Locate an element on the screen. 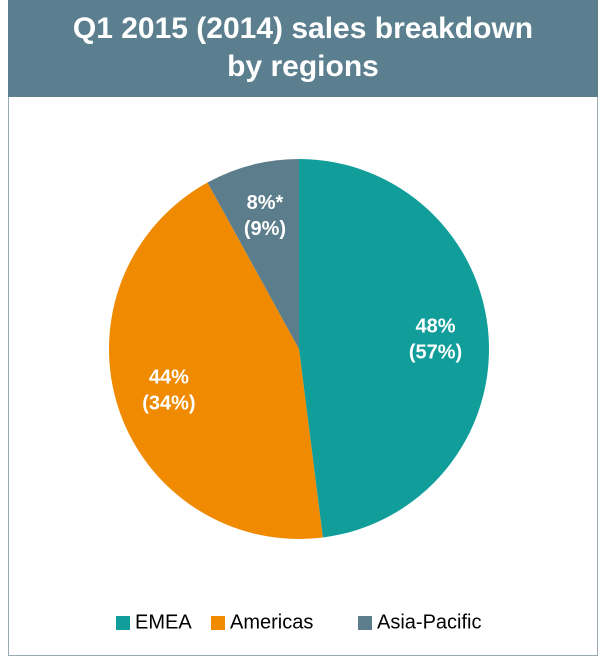 This screenshot has width=601, height=658. legend-label: EMEA is located at coordinates (163, 622).